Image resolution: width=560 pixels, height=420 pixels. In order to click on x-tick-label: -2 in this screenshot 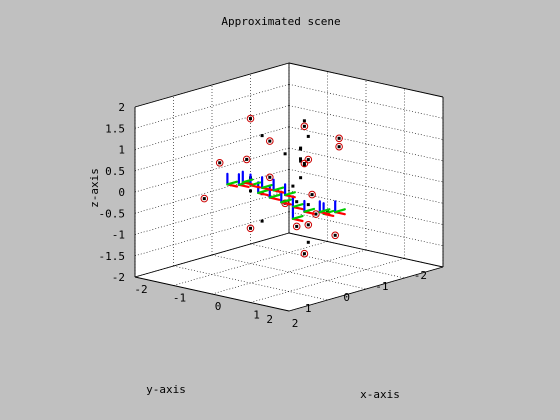, I will do `click(140, 289)`.